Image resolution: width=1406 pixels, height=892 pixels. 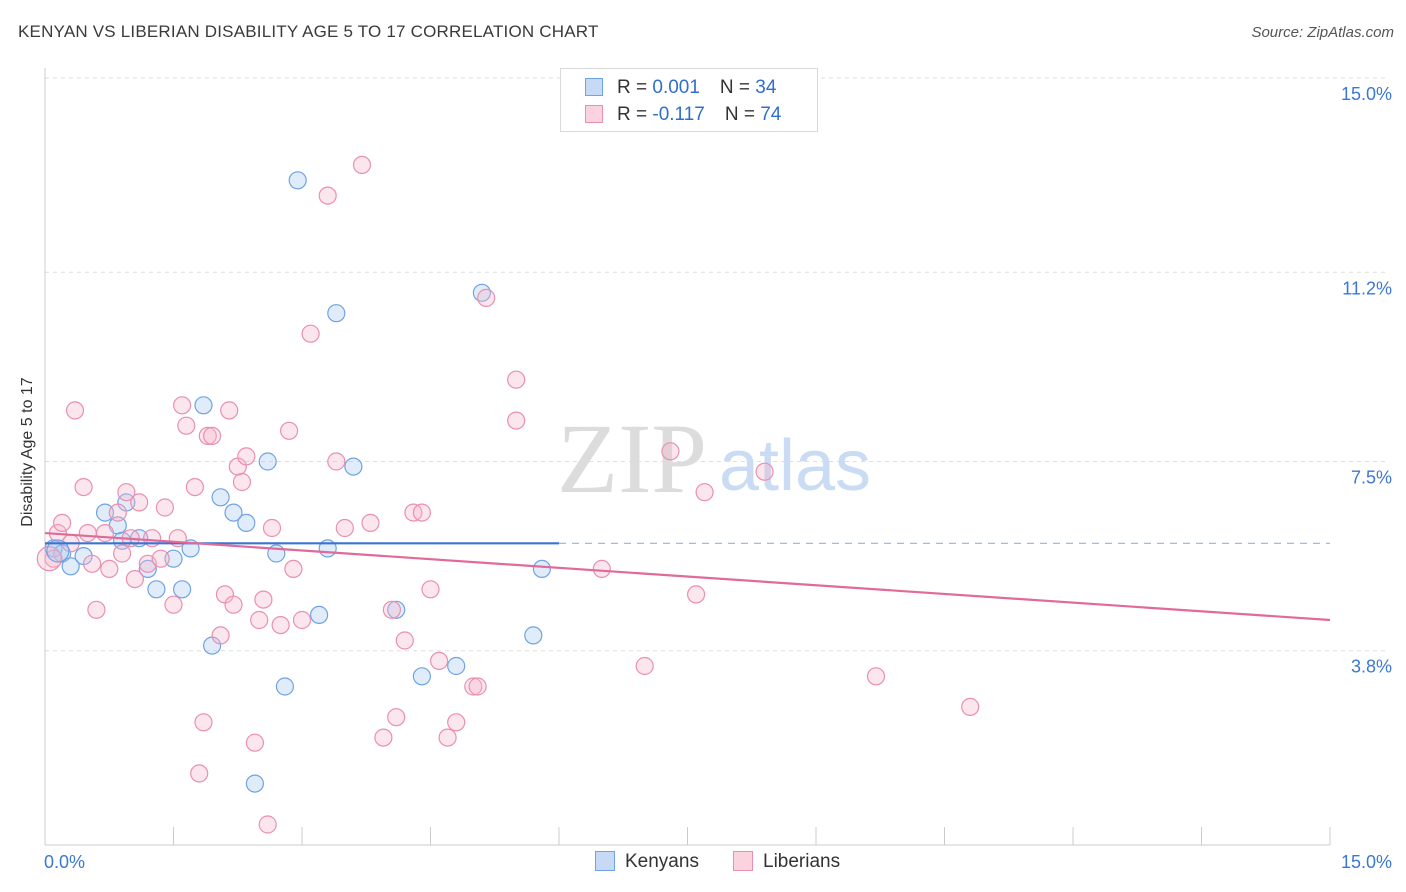 What do you see at coordinates (635, 87) in the screenshot?
I see `kenyans-r-label: R =` at bounding box center [635, 87].